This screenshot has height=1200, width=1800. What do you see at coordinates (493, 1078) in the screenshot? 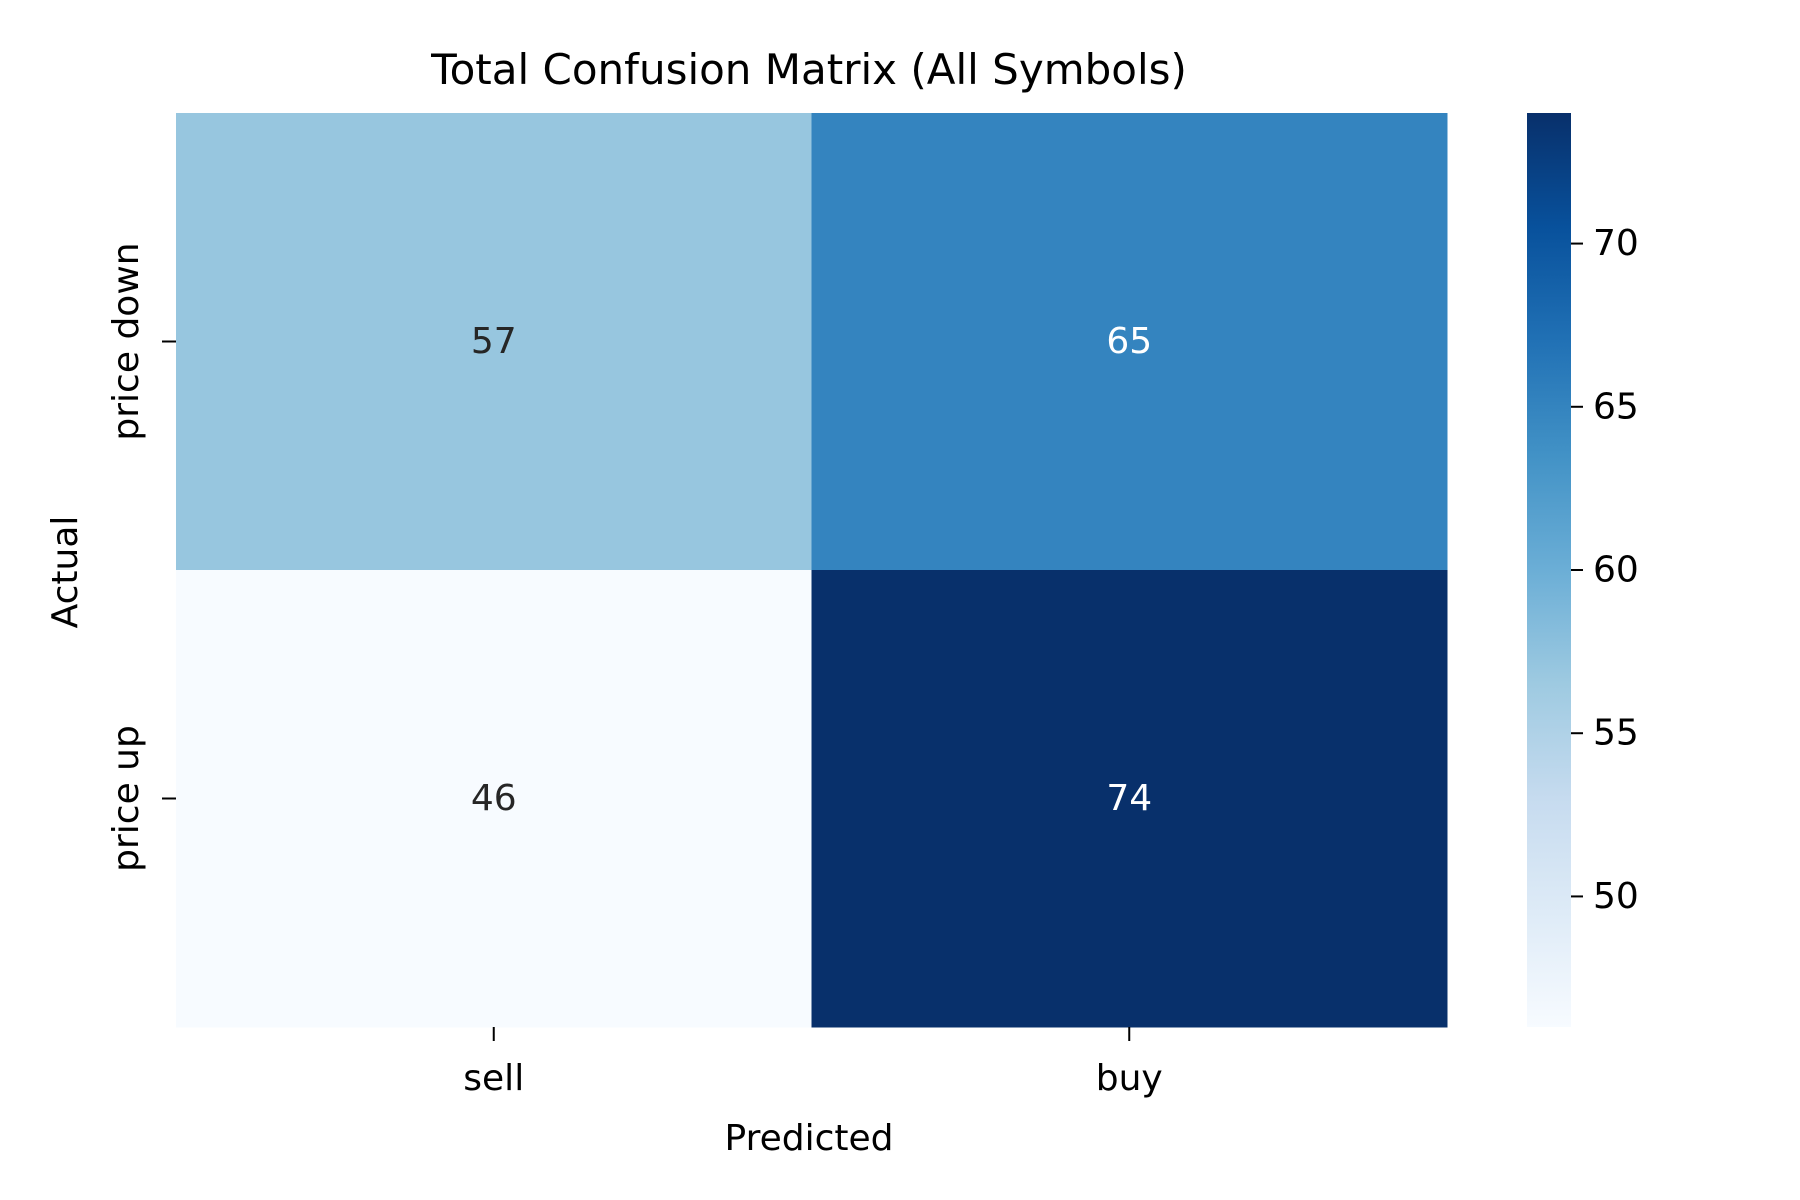
I see `x-tick-label-0: sell` at bounding box center [493, 1078].